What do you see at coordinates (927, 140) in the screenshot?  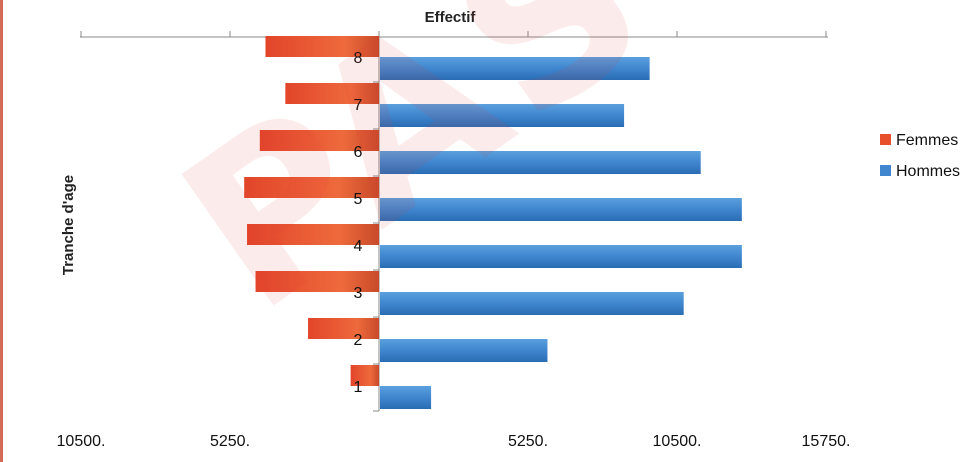 I see `legend-label-femmes: Femmes` at bounding box center [927, 140].